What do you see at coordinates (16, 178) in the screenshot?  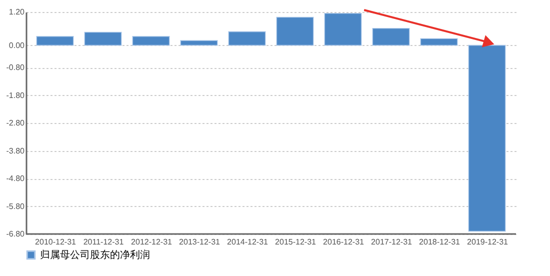 I see `y-tick-label: -4.80` at bounding box center [16, 178].